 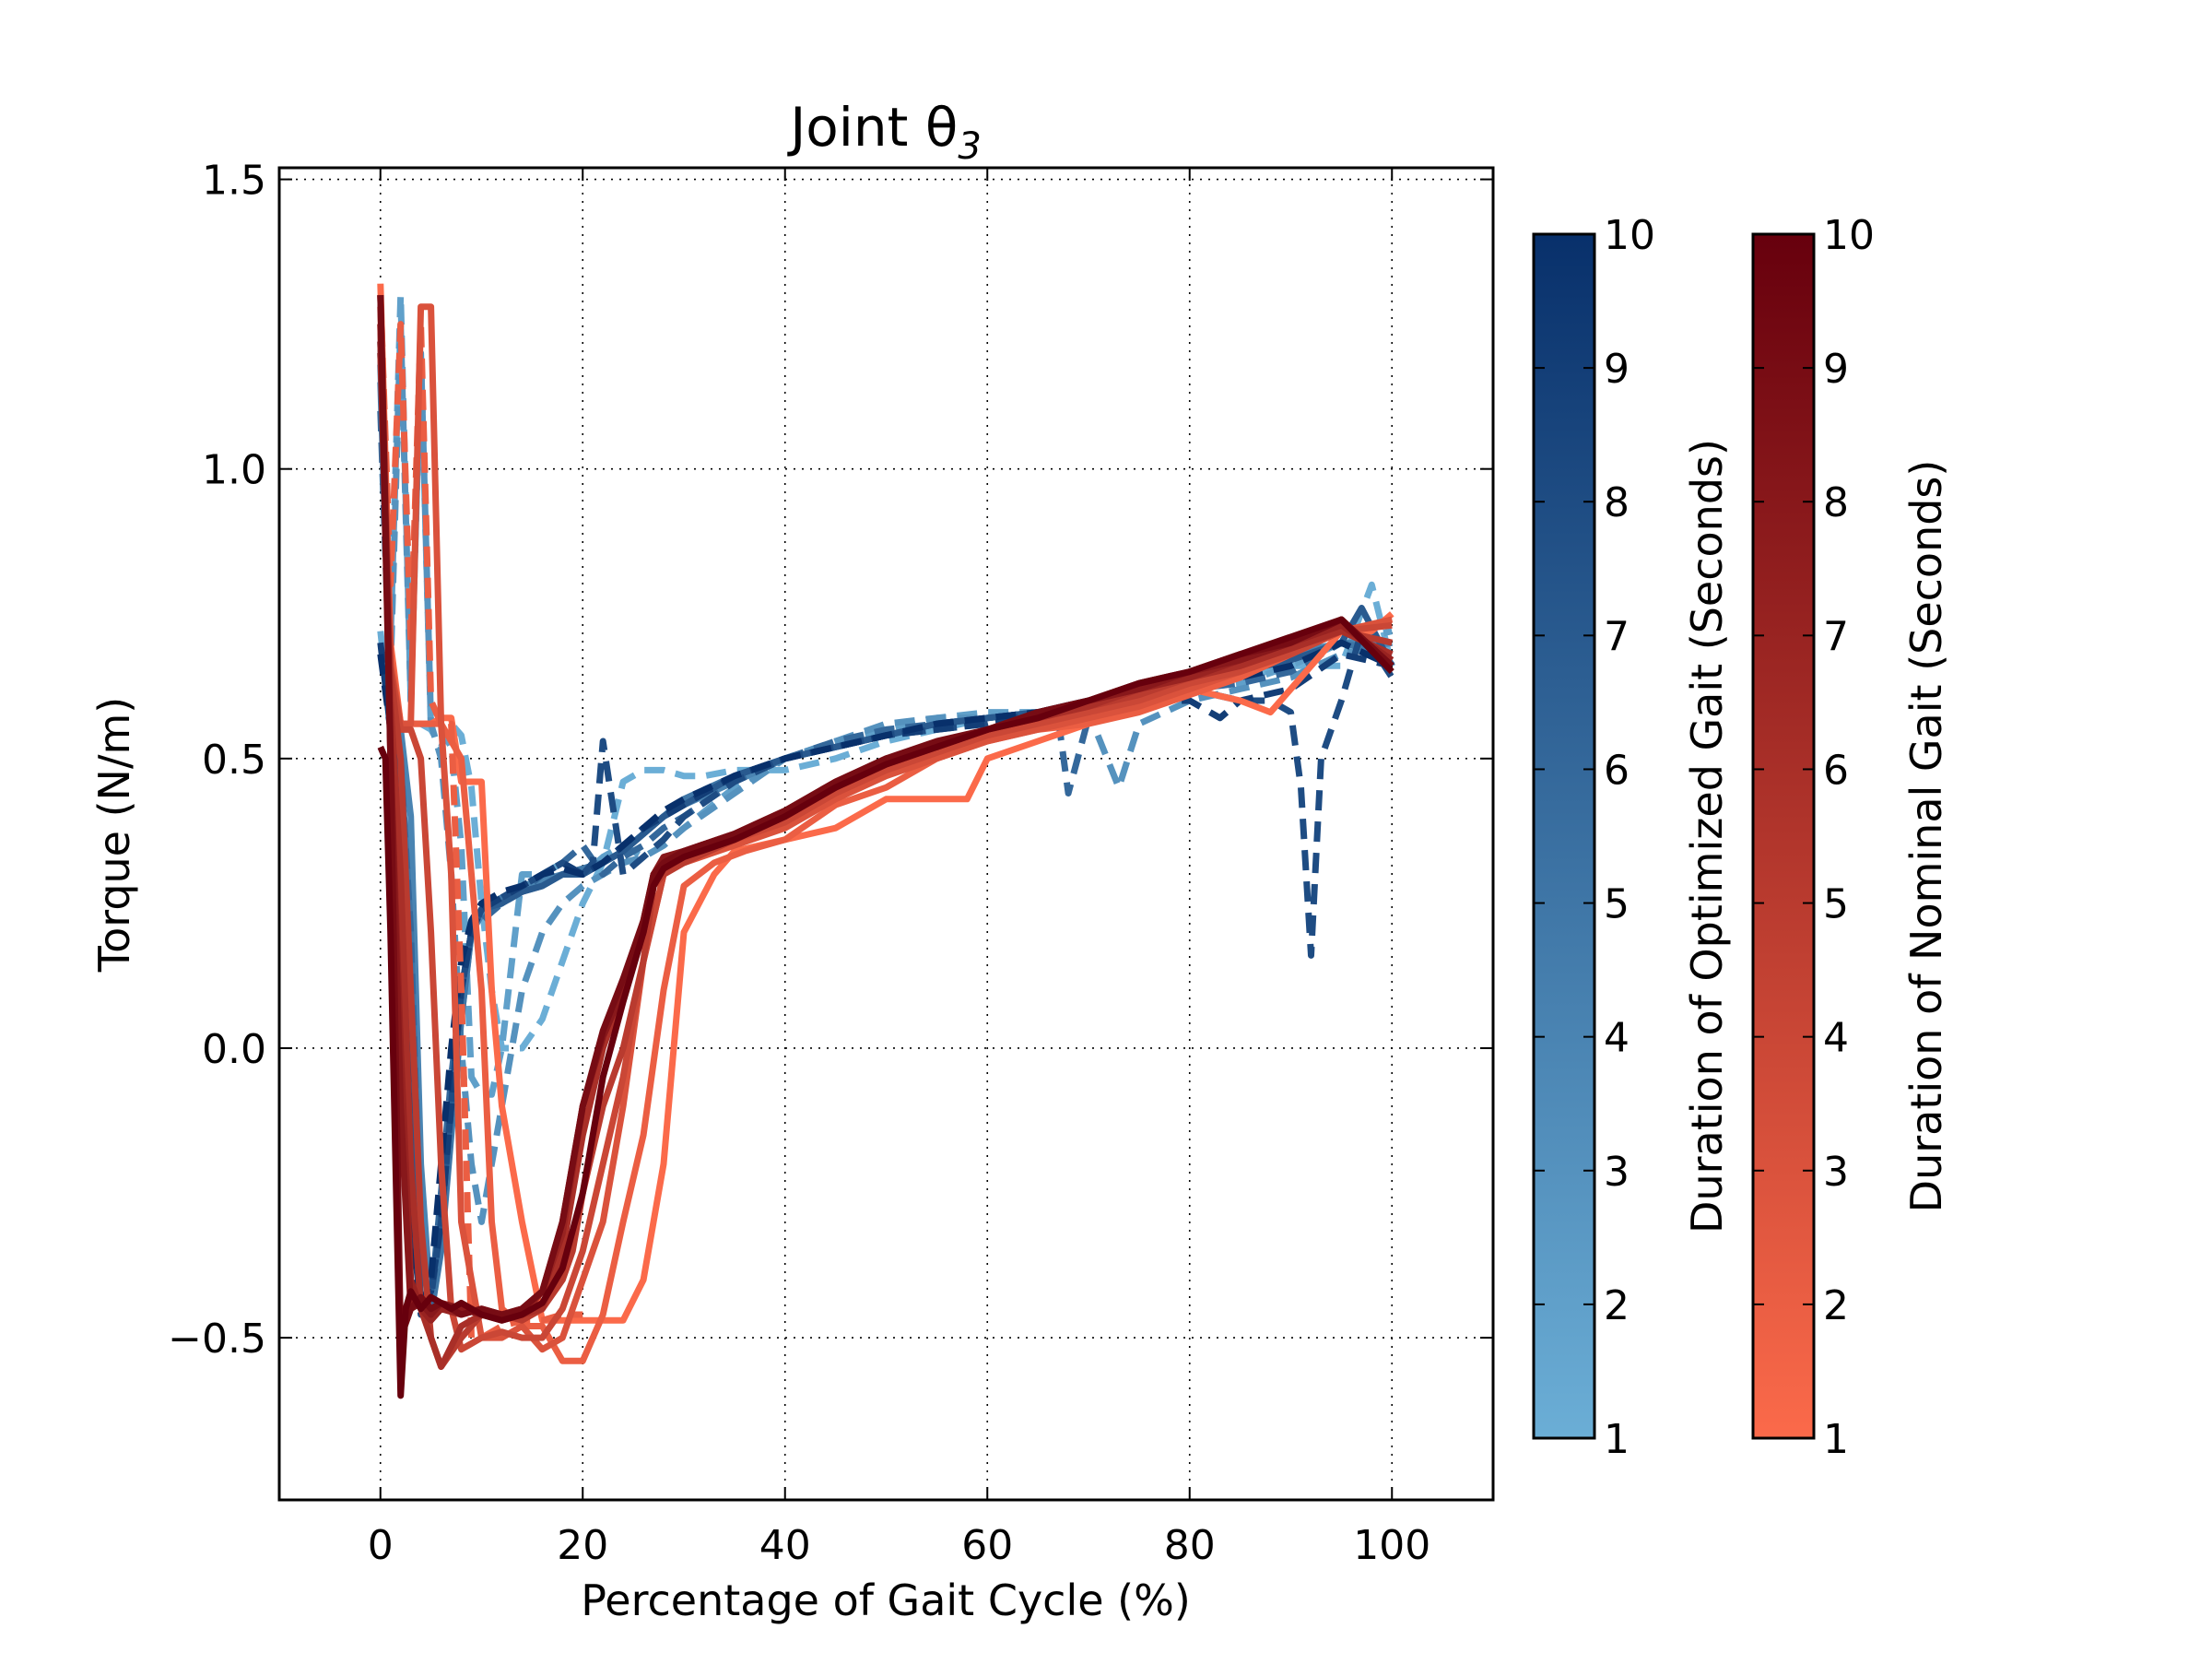 I want to click on colorbar-optimized-ticks: 1 2 3 4 5 6 7 8 9 10, so click(x=1594, y=837).